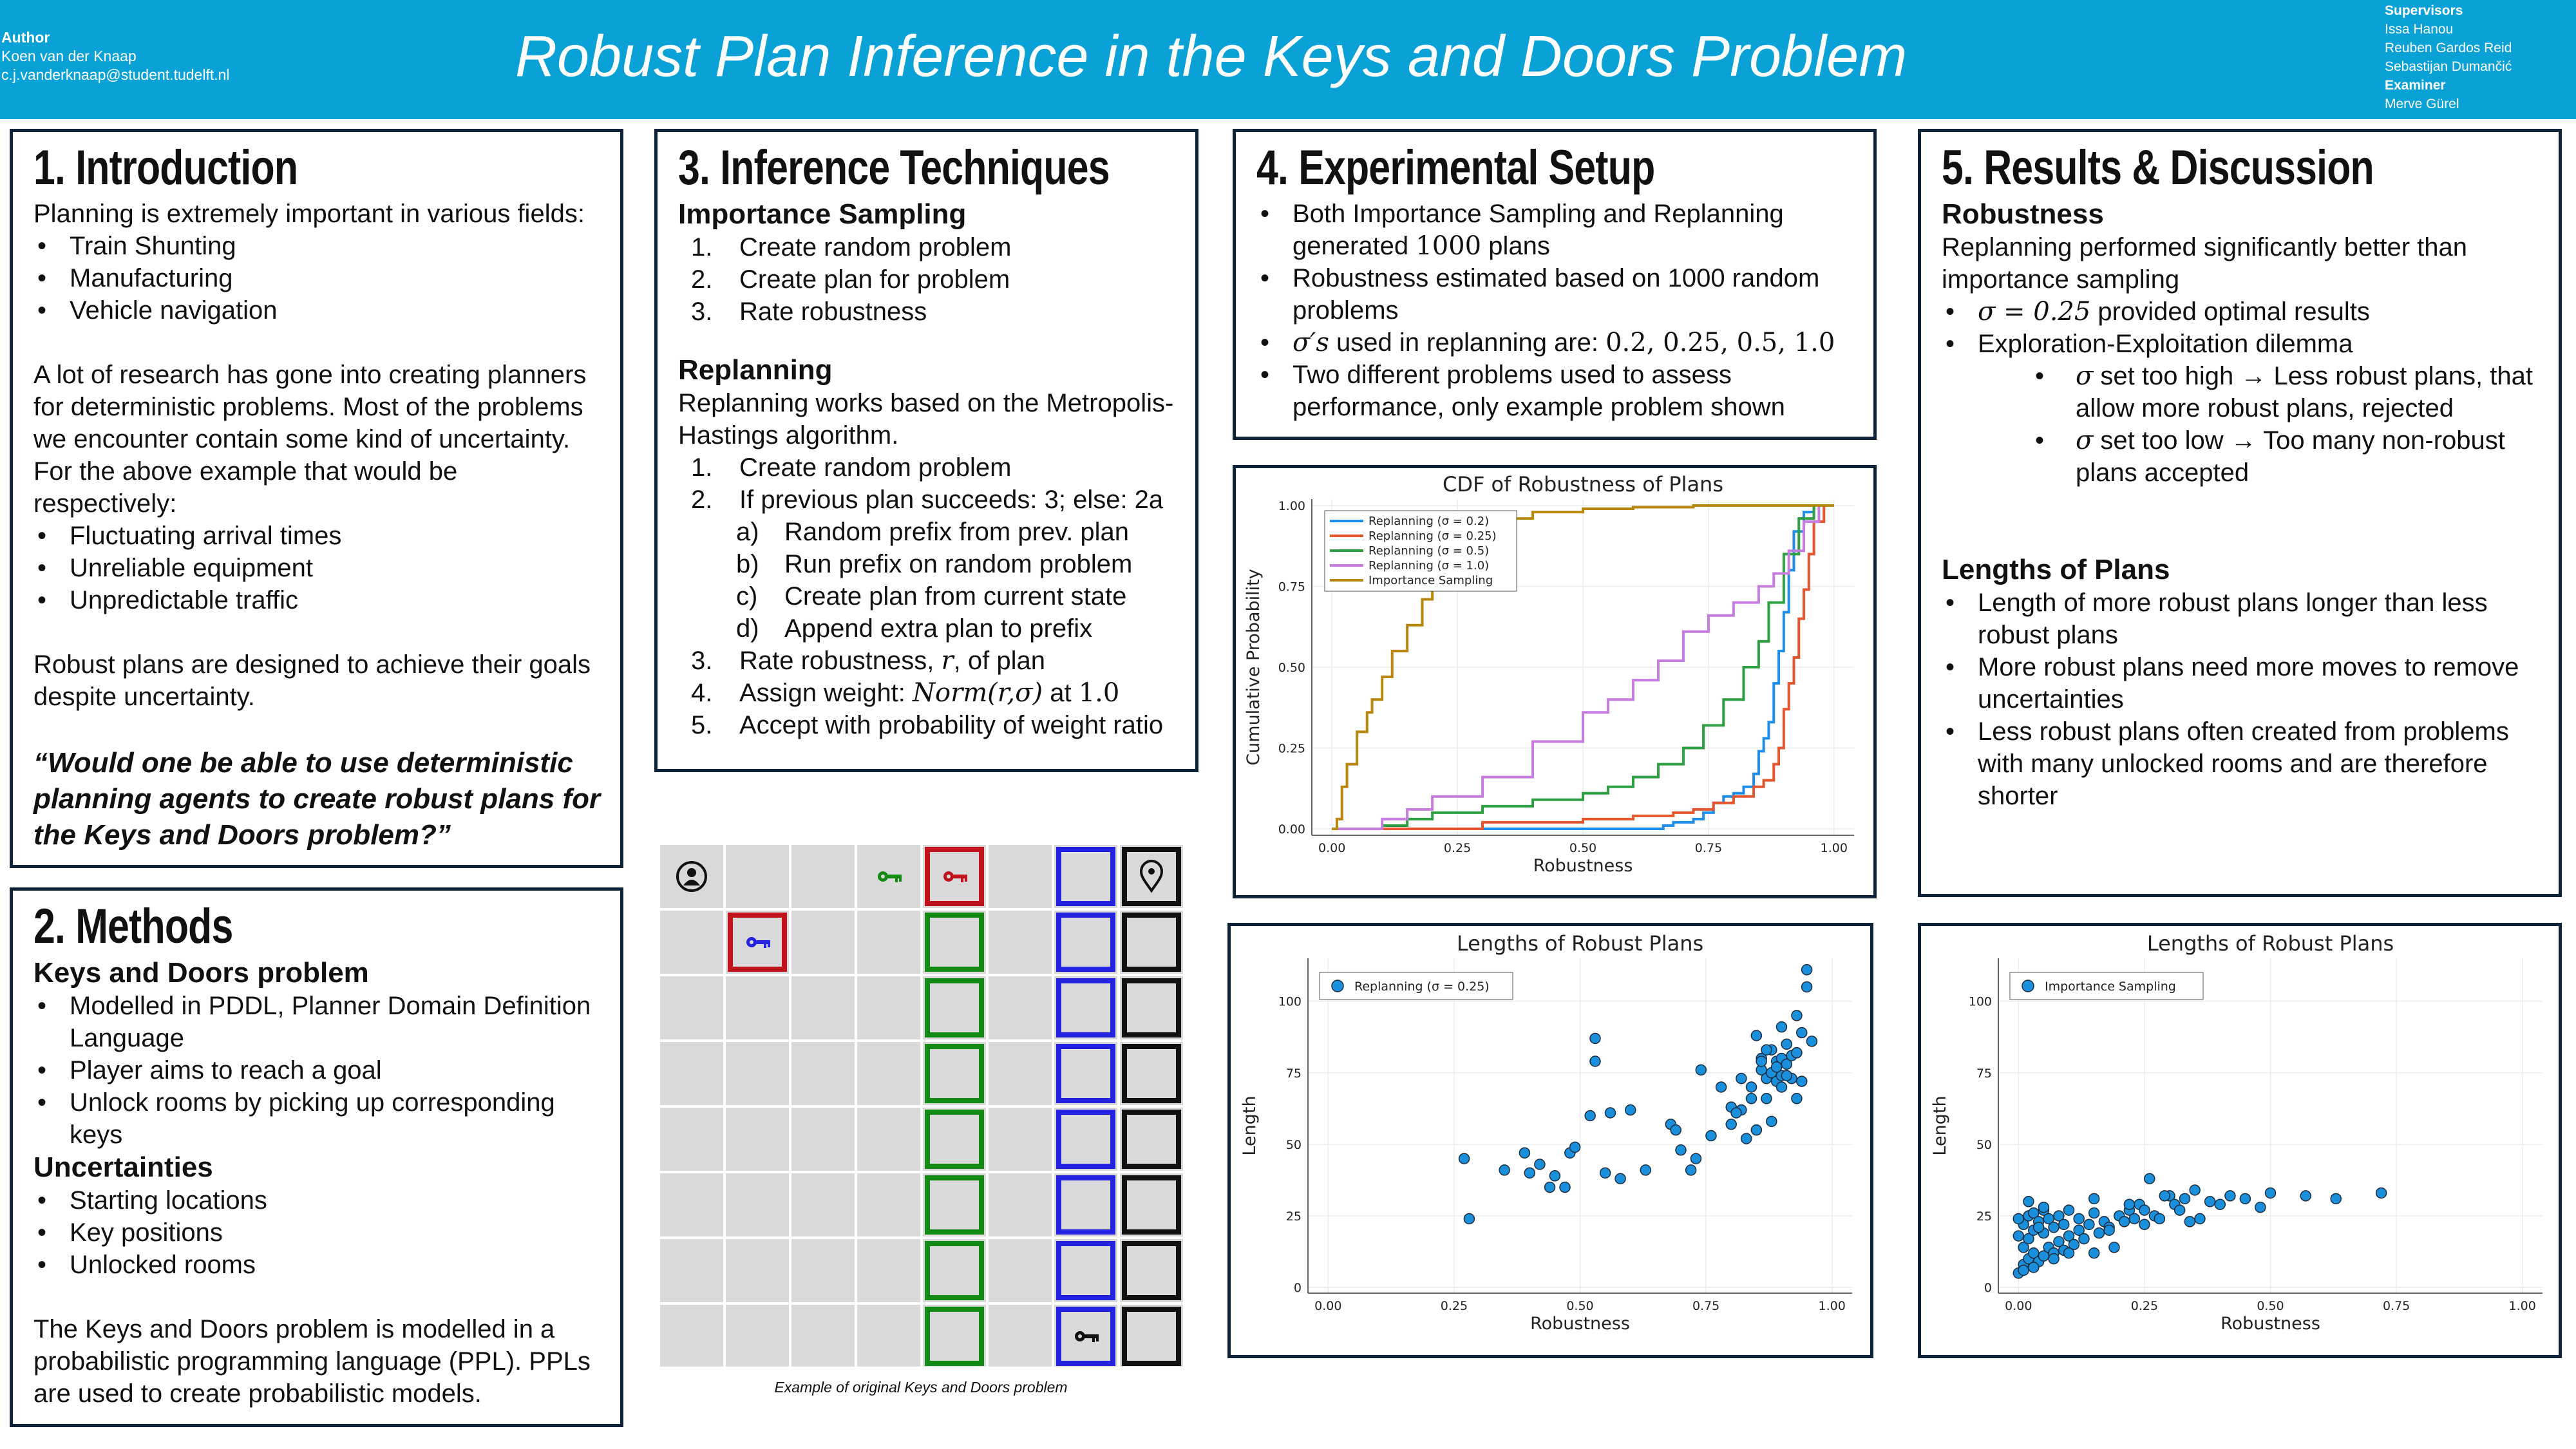  What do you see at coordinates (932, 596) in the screenshot?
I see `list-item: c) Create plan from current state` at bounding box center [932, 596].